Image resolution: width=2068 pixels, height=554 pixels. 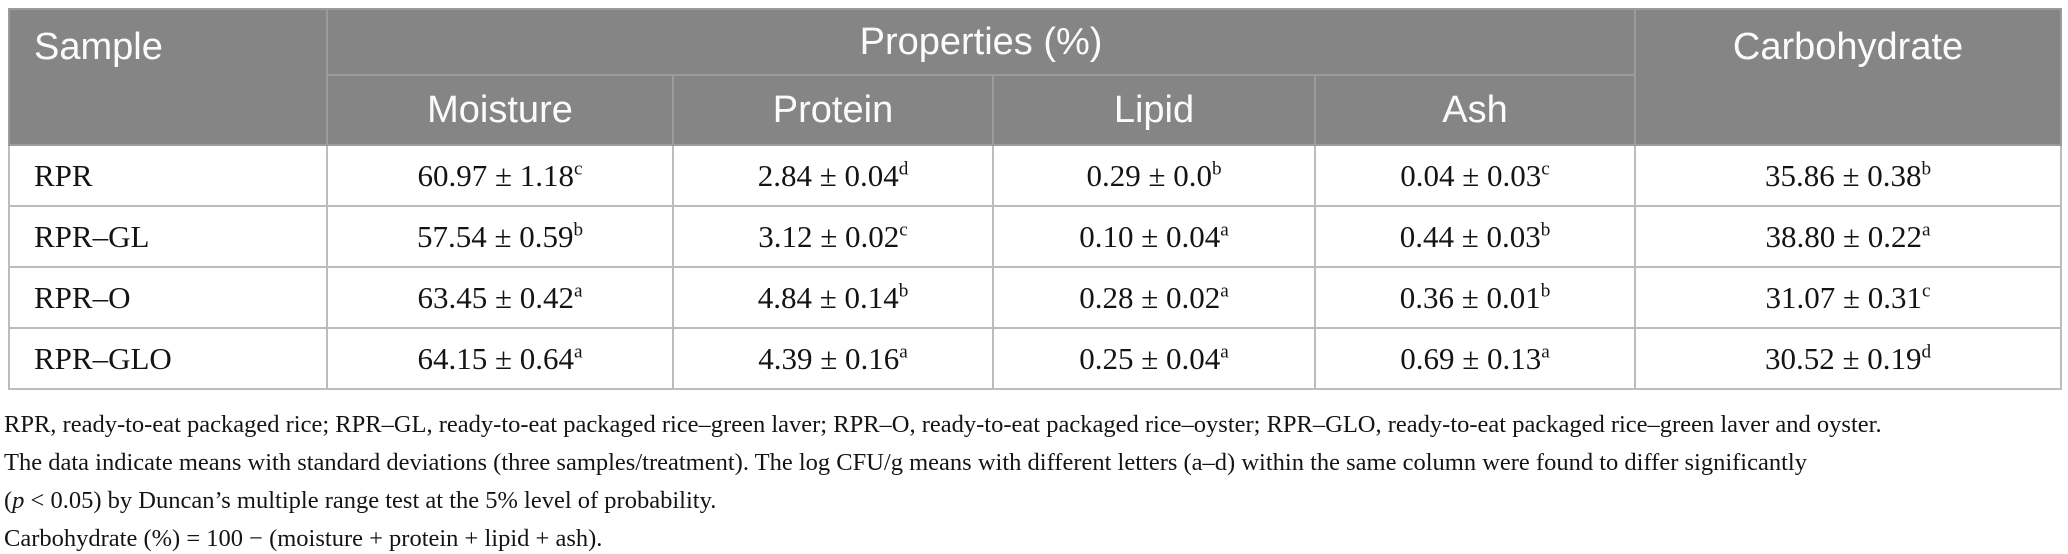 I want to click on cell-value: 3.12 ± 0.02, so click(x=829, y=236).